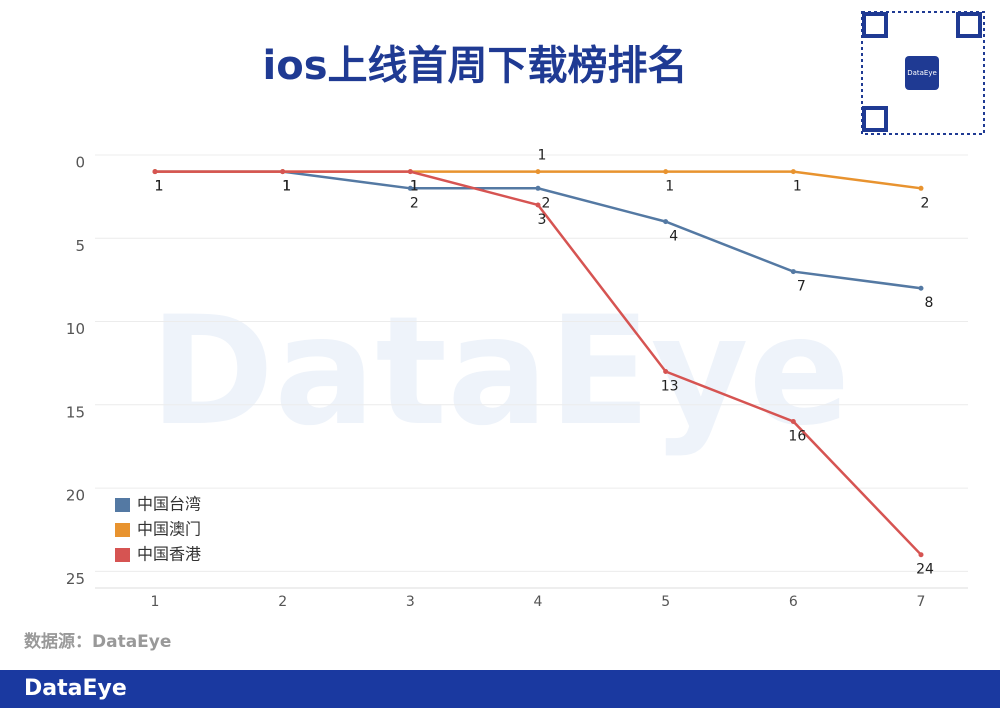  Describe the element at coordinates (97, 641) in the screenshot. I see `source: 数据源：DataEye` at that location.